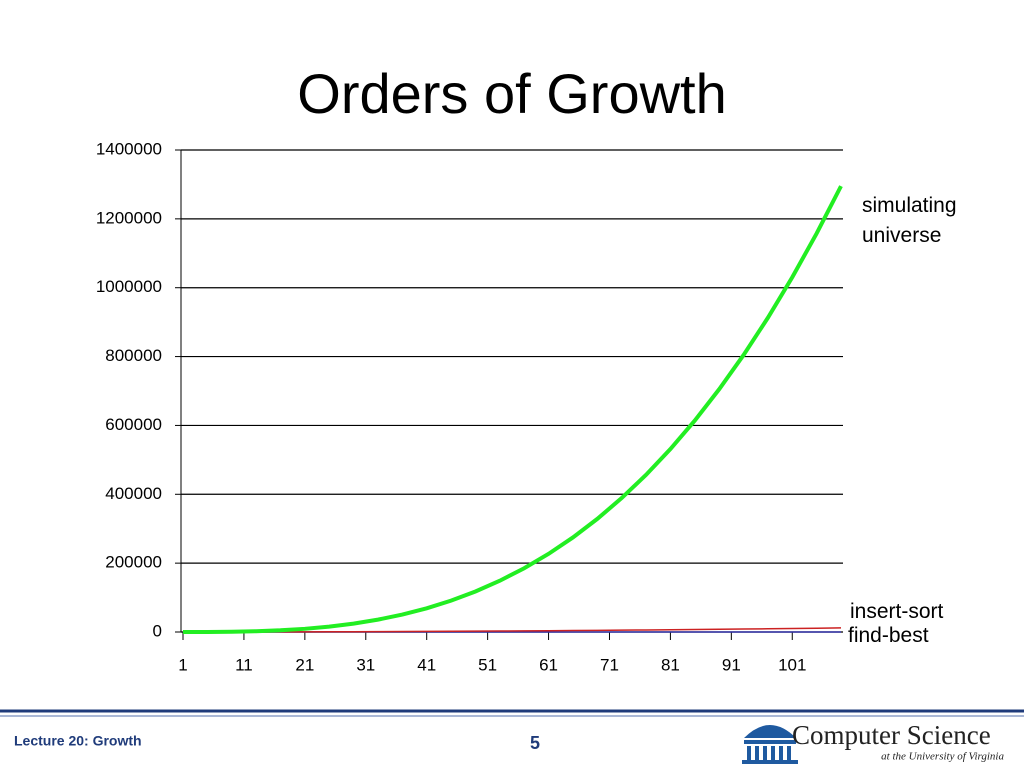 Image resolution: width=1024 pixels, height=768 pixels. What do you see at coordinates (78, 741) in the screenshot?
I see `footer-lecture: Lecture 20: Growth` at bounding box center [78, 741].